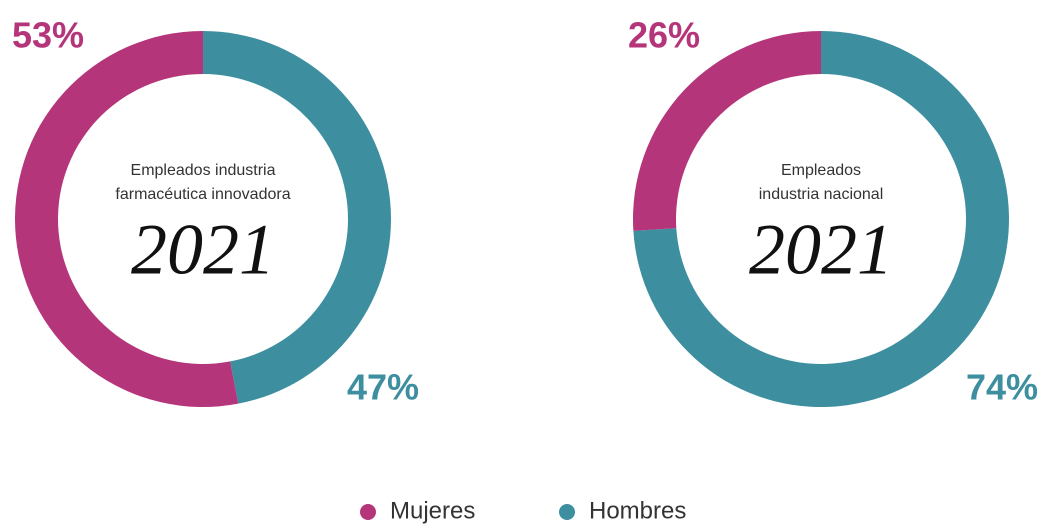 This screenshot has width=1041, height=526. What do you see at coordinates (383, 387) in the screenshot?
I see `value-label: 47%` at bounding box center [383, 387].